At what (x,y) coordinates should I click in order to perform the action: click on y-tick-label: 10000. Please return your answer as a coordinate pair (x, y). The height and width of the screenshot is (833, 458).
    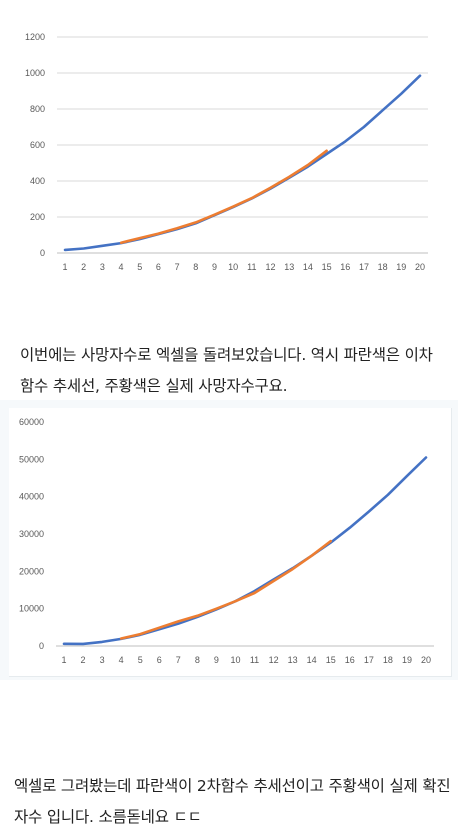
    Looking at the image, I should click on (31, 609).